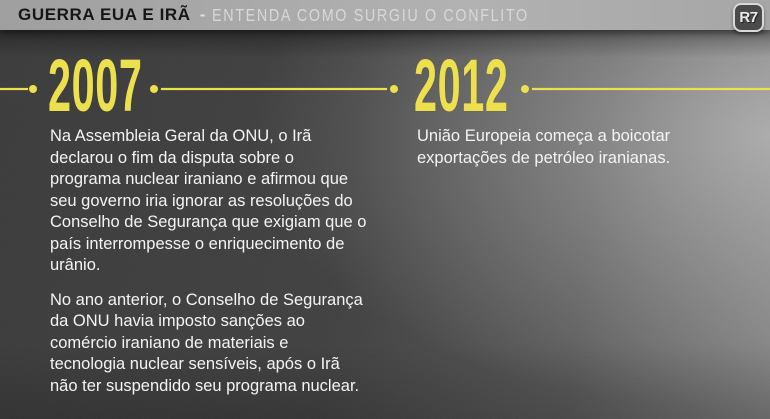  Describe the element at coordinates (461, 86) in the screenshot. I see `timeline-year-label: 2012` at that location.